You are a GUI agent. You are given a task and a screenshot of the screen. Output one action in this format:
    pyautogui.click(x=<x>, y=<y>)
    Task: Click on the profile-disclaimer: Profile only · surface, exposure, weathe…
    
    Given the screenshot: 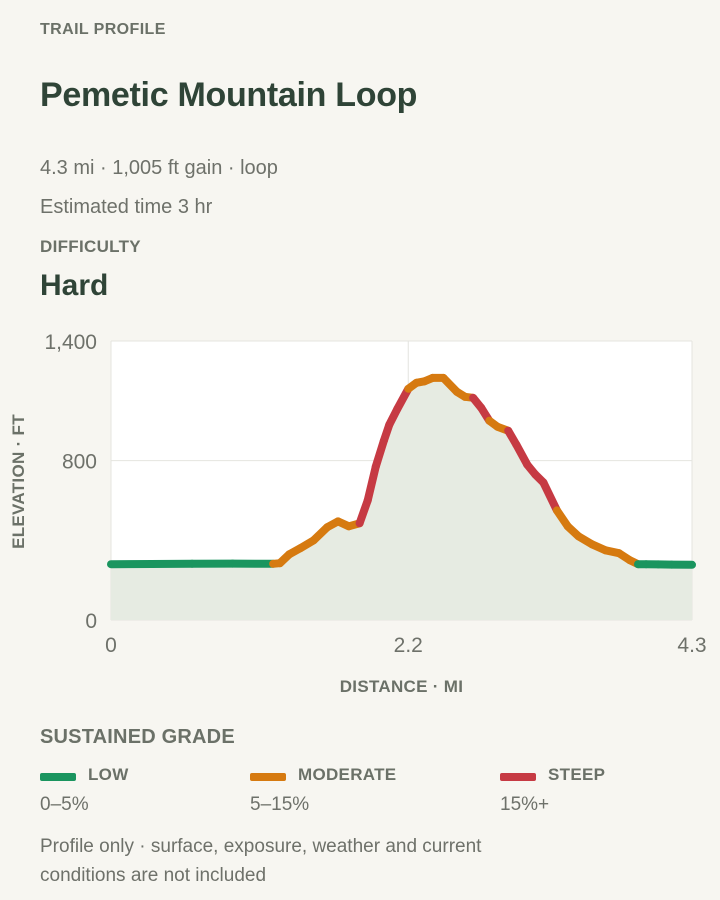 What is the action you would take?
    pyautogui.click(x=261, y=861)
    